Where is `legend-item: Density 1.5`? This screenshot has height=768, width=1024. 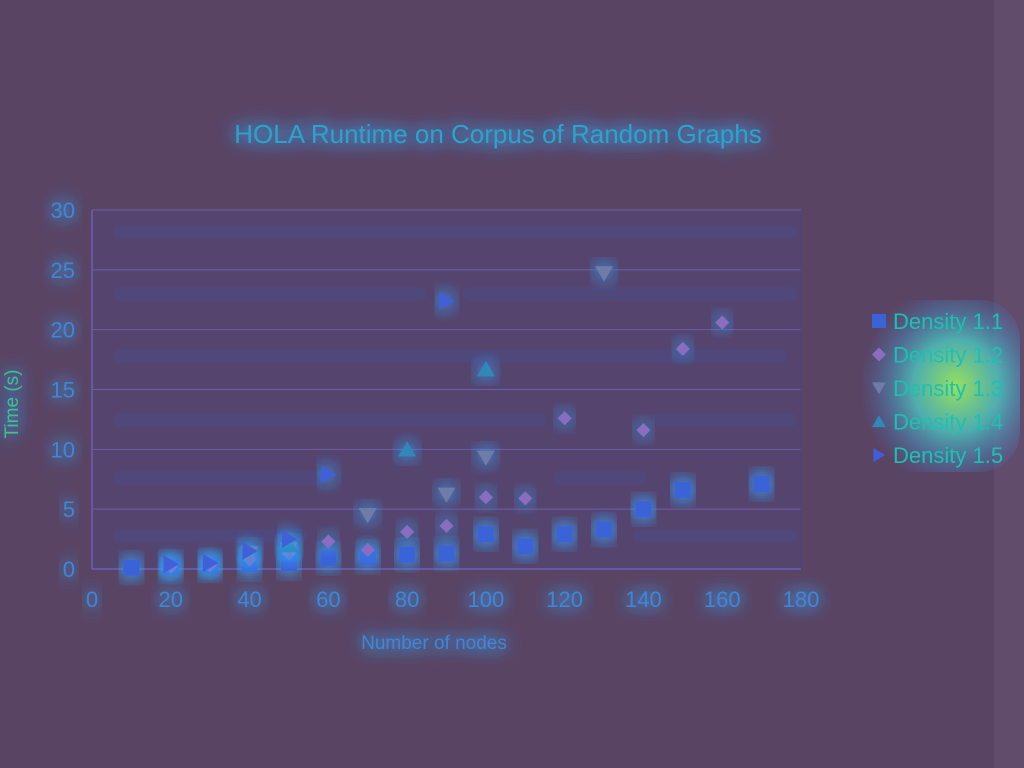 legend-item: Density 1.5 is located at coordinates (938, 455).